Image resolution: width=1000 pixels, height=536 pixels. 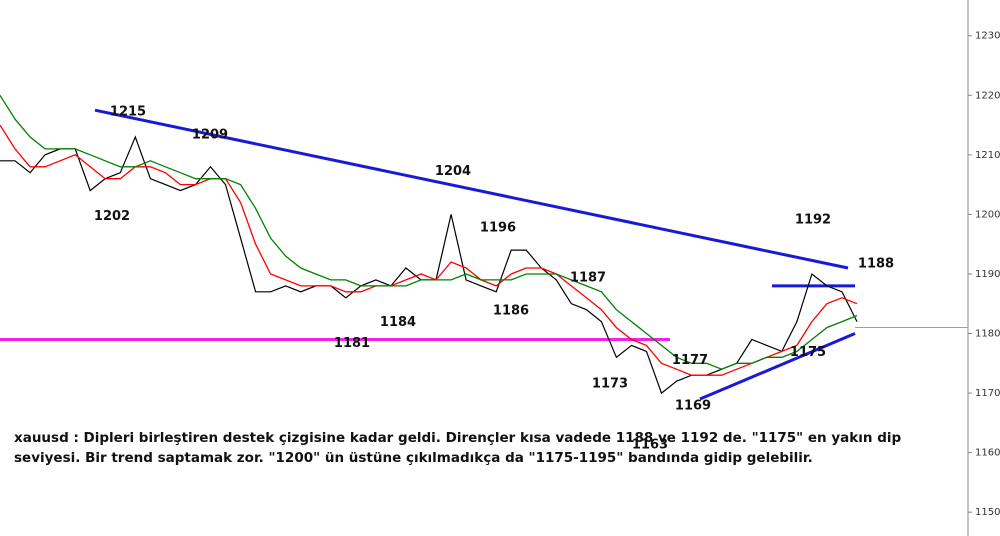 What do you see at coordinates (987, 214) in the screenshot?
I see `y-tick-label: 1200,` at bounding box center [987, 214].